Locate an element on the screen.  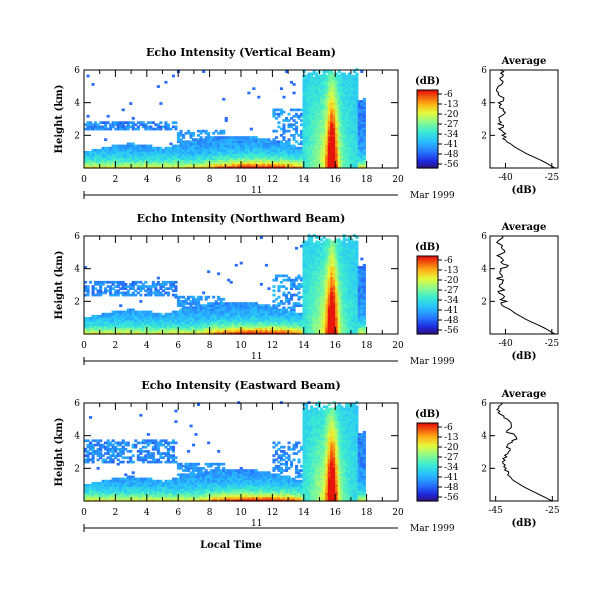
x-tick-label: 8 is located at coordinates (210, 180).